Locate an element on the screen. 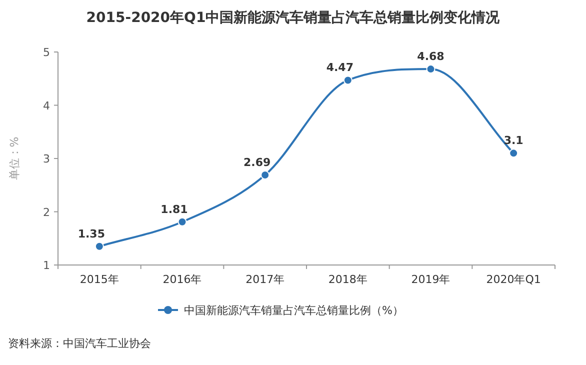  y-tick-label: 2 is located at coordinates (46, 212).